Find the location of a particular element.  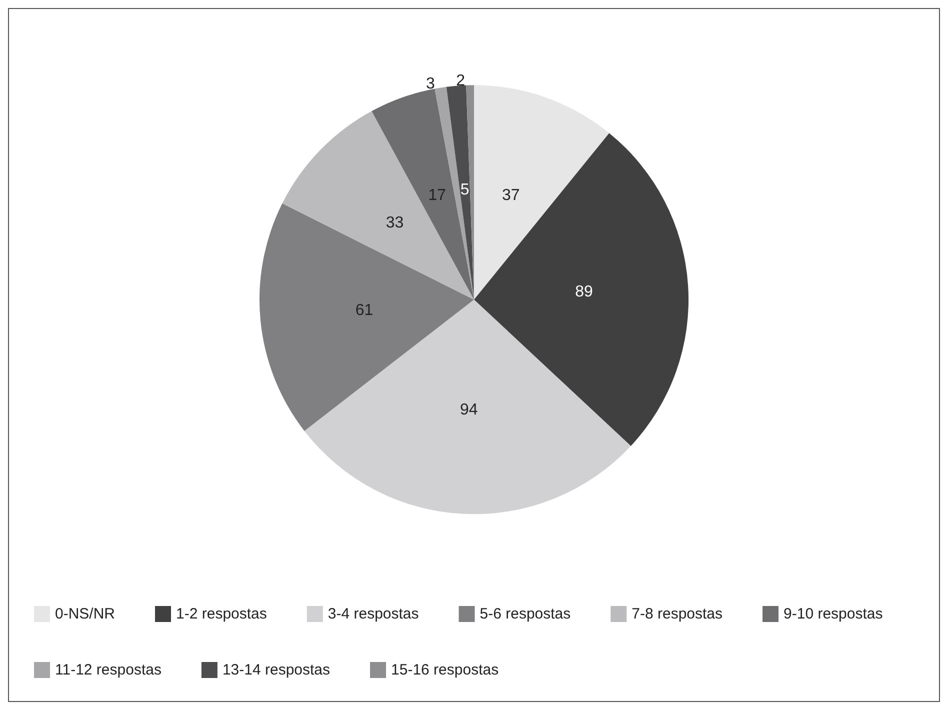

data-label: 2 is located at coordinates (461, 81).